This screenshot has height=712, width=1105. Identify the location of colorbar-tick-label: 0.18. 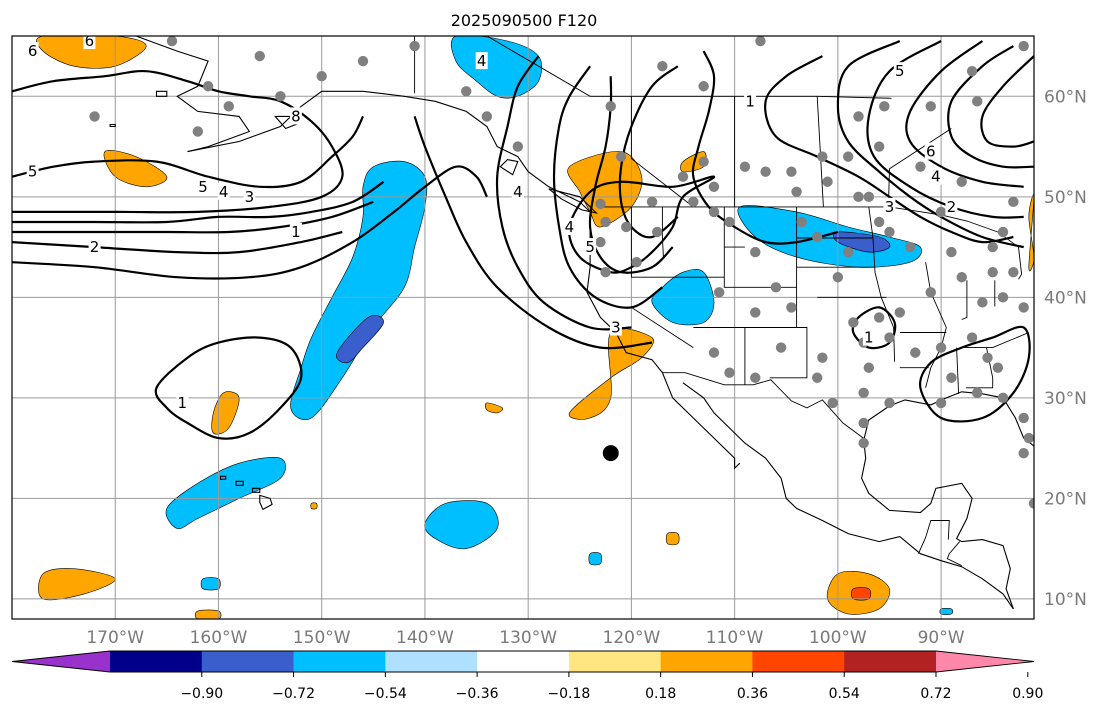
(660, 694).